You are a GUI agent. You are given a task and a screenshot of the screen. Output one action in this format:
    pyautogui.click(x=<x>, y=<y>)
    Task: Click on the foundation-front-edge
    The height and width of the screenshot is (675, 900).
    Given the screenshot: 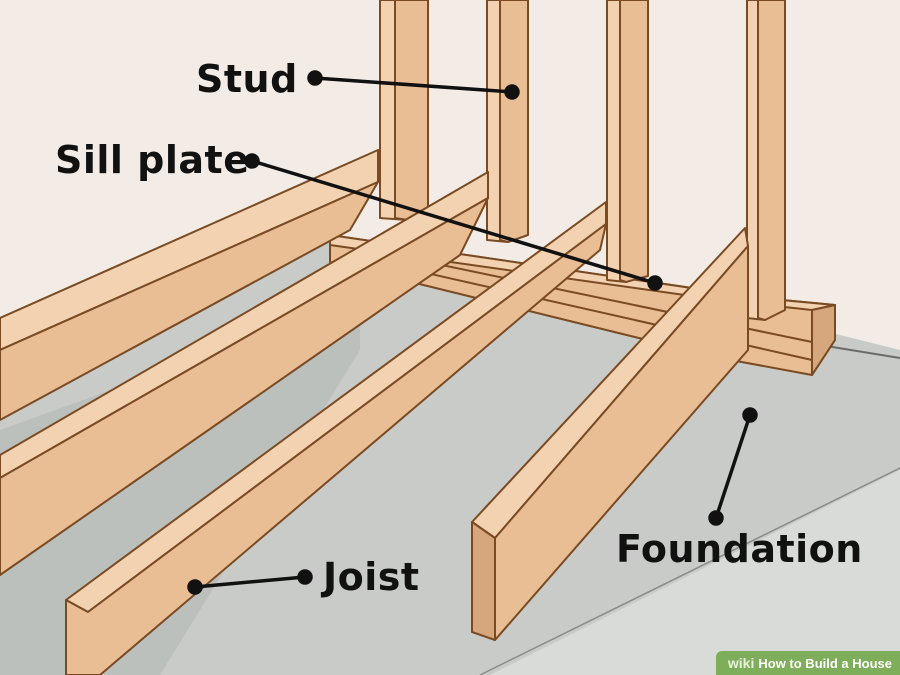 What is the action you would take?
    pyautogui.click(x=695, y=572)
    